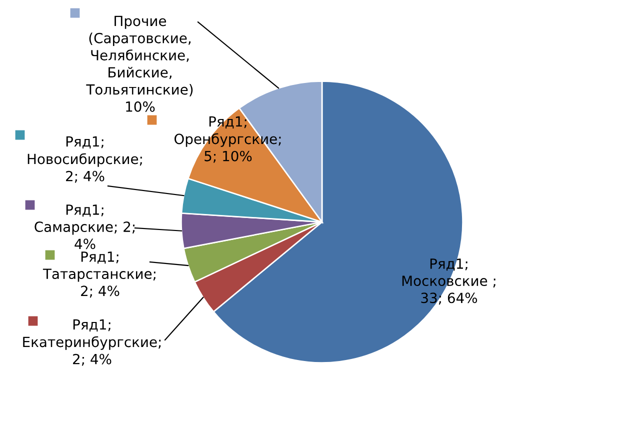  I want to click on text: 4%, so click(85, 244).